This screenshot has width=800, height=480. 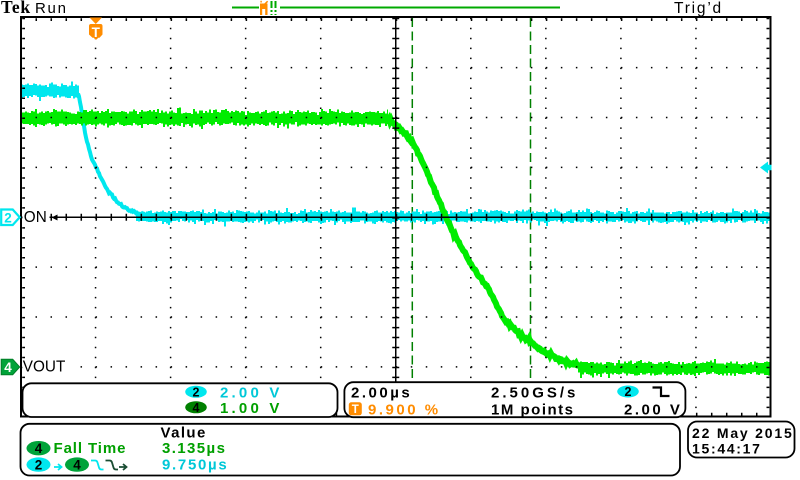 I want to click on svg-text: 2.00µs, so click(x=381, y=392).